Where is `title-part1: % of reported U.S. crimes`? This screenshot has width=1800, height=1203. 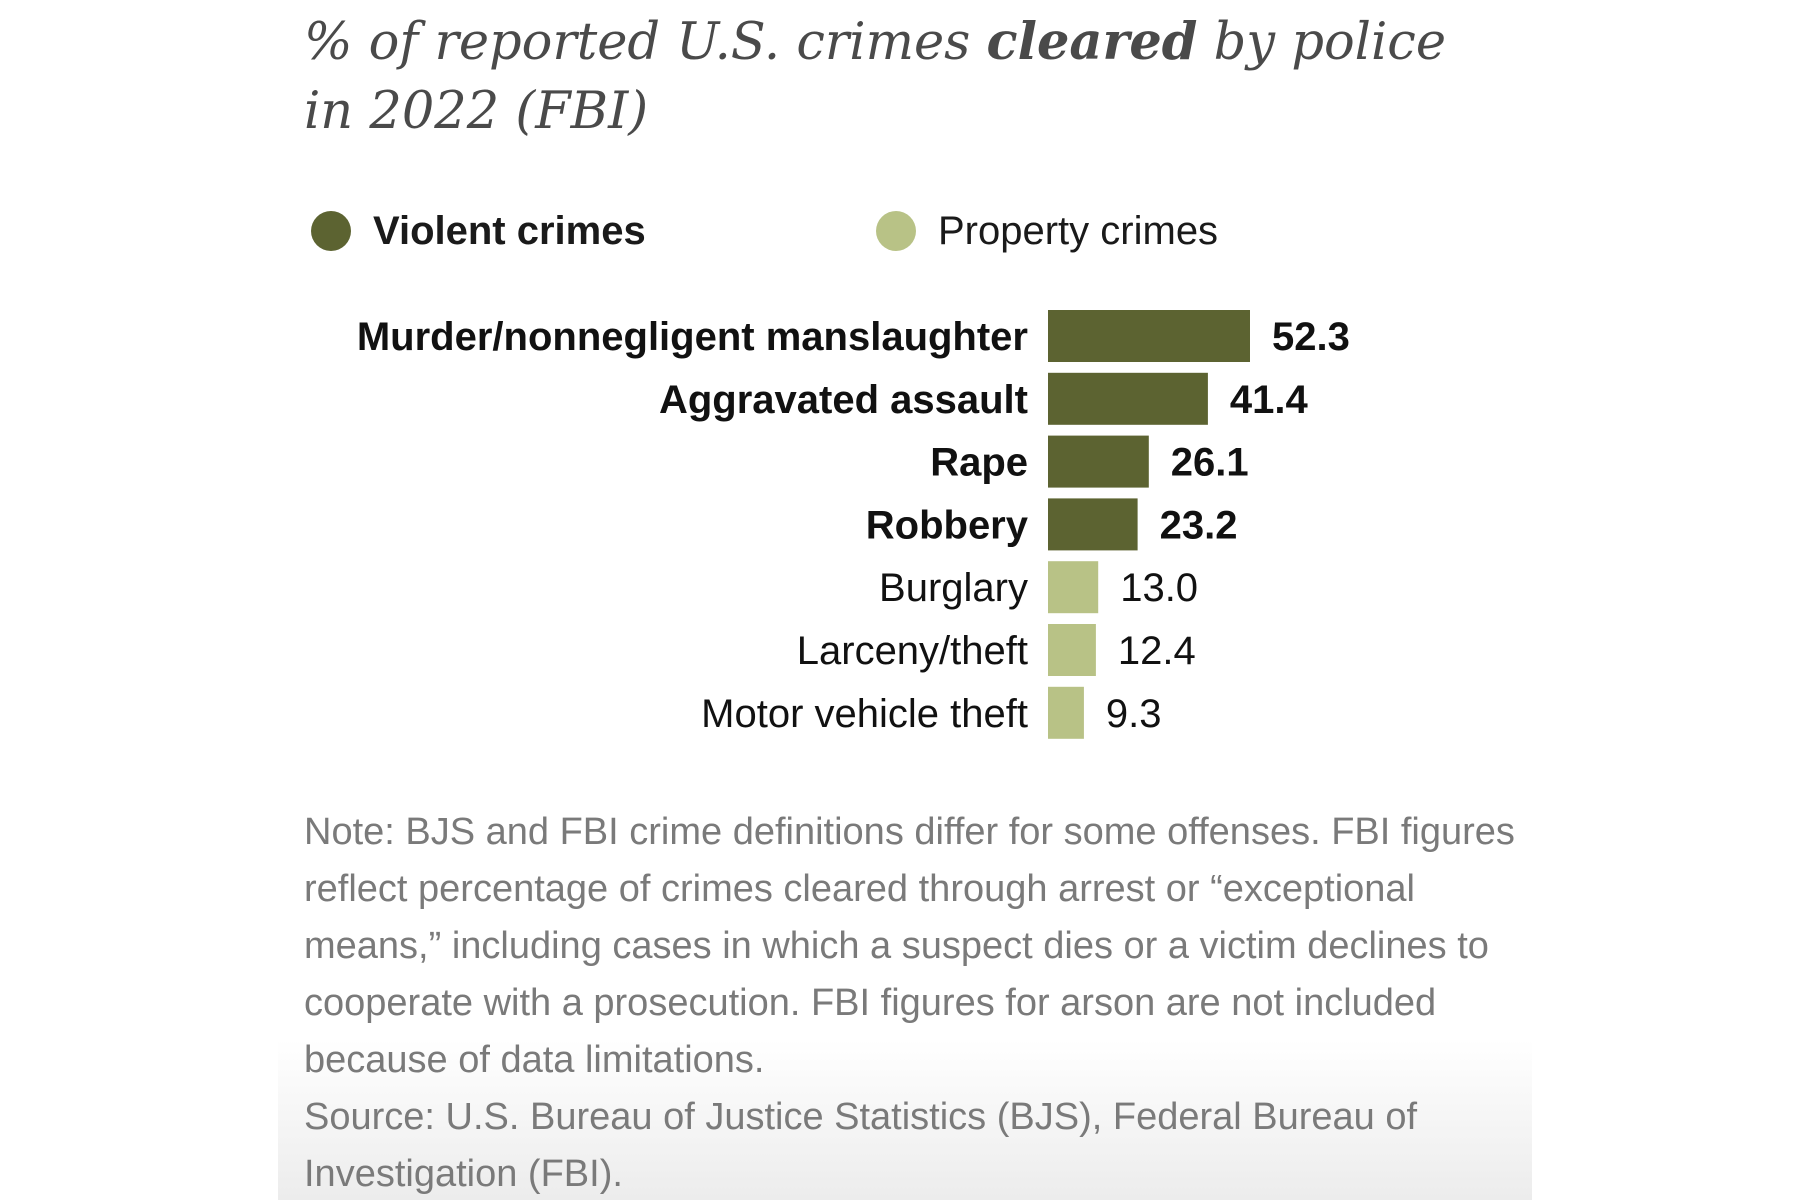
title-part1: % of reported U.S. crimes is located at coordinates (645, 42).